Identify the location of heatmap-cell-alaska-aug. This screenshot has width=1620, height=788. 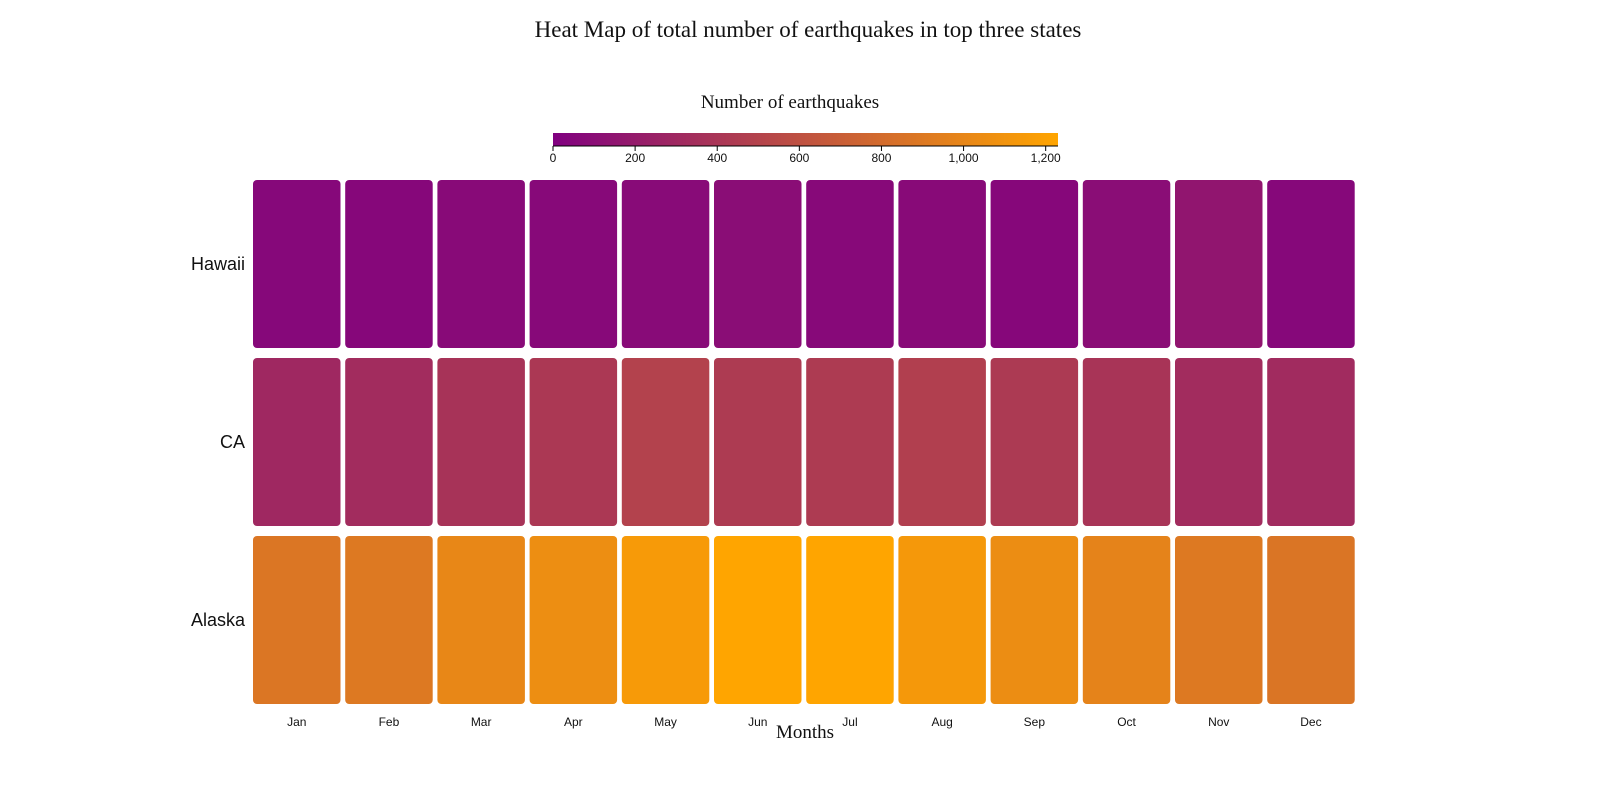
(942, 620).